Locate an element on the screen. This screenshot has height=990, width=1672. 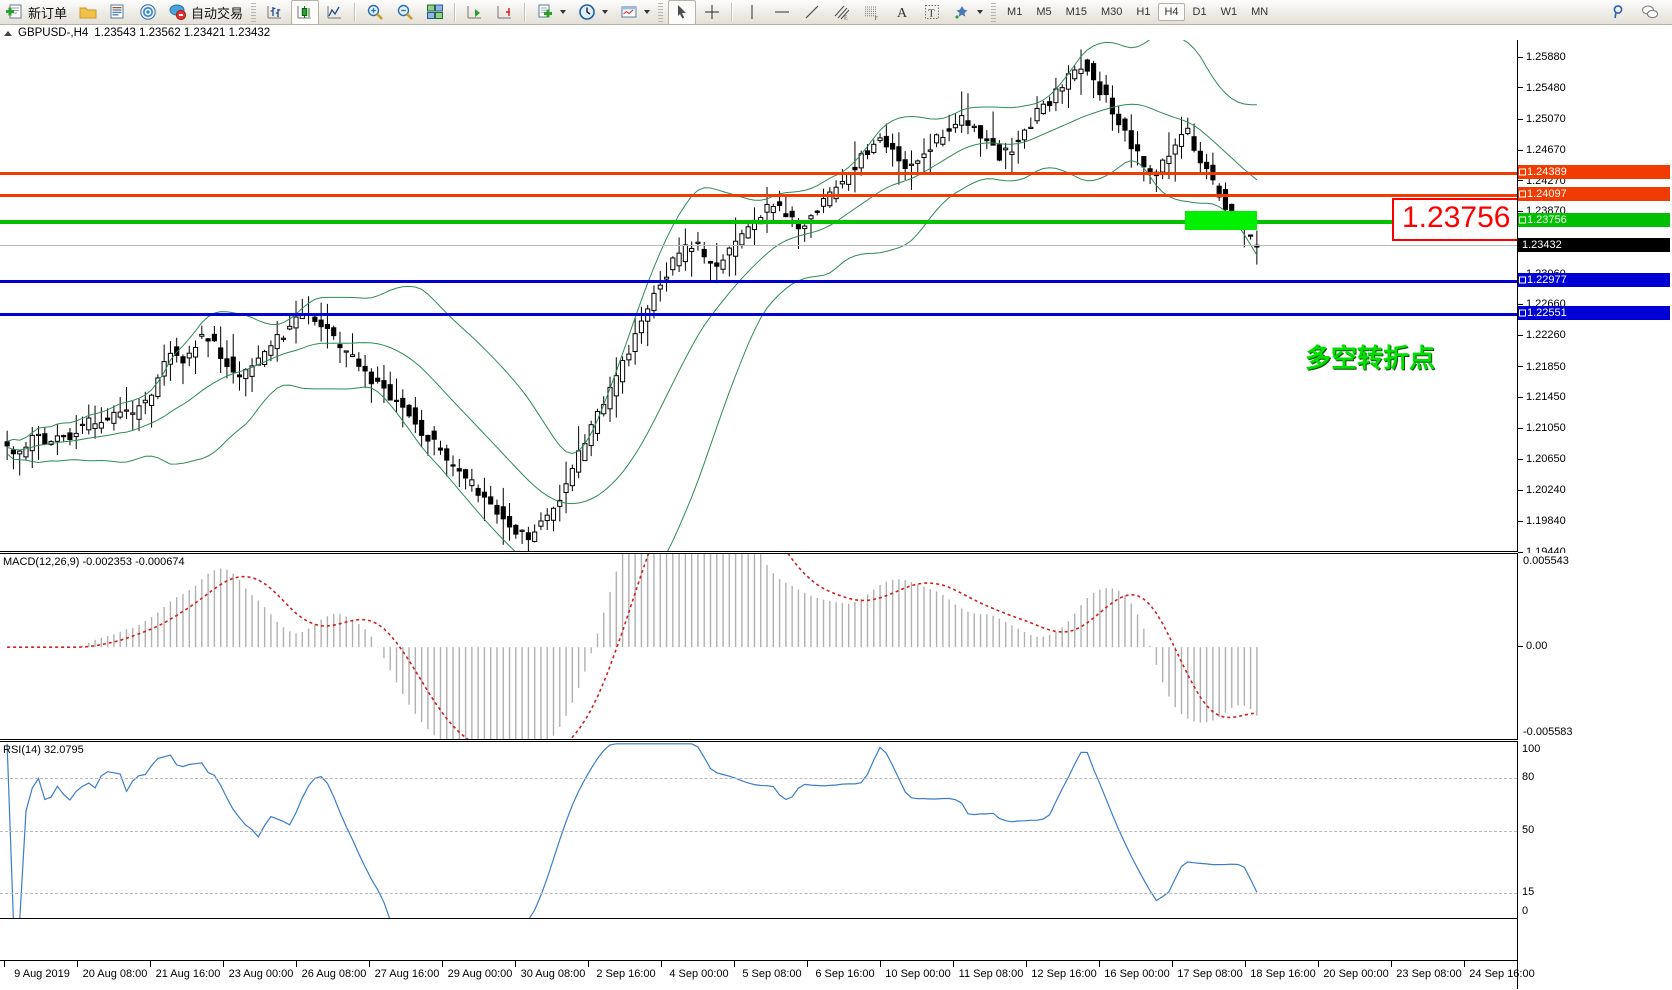
templates-button is located at coordinates (635, 12).